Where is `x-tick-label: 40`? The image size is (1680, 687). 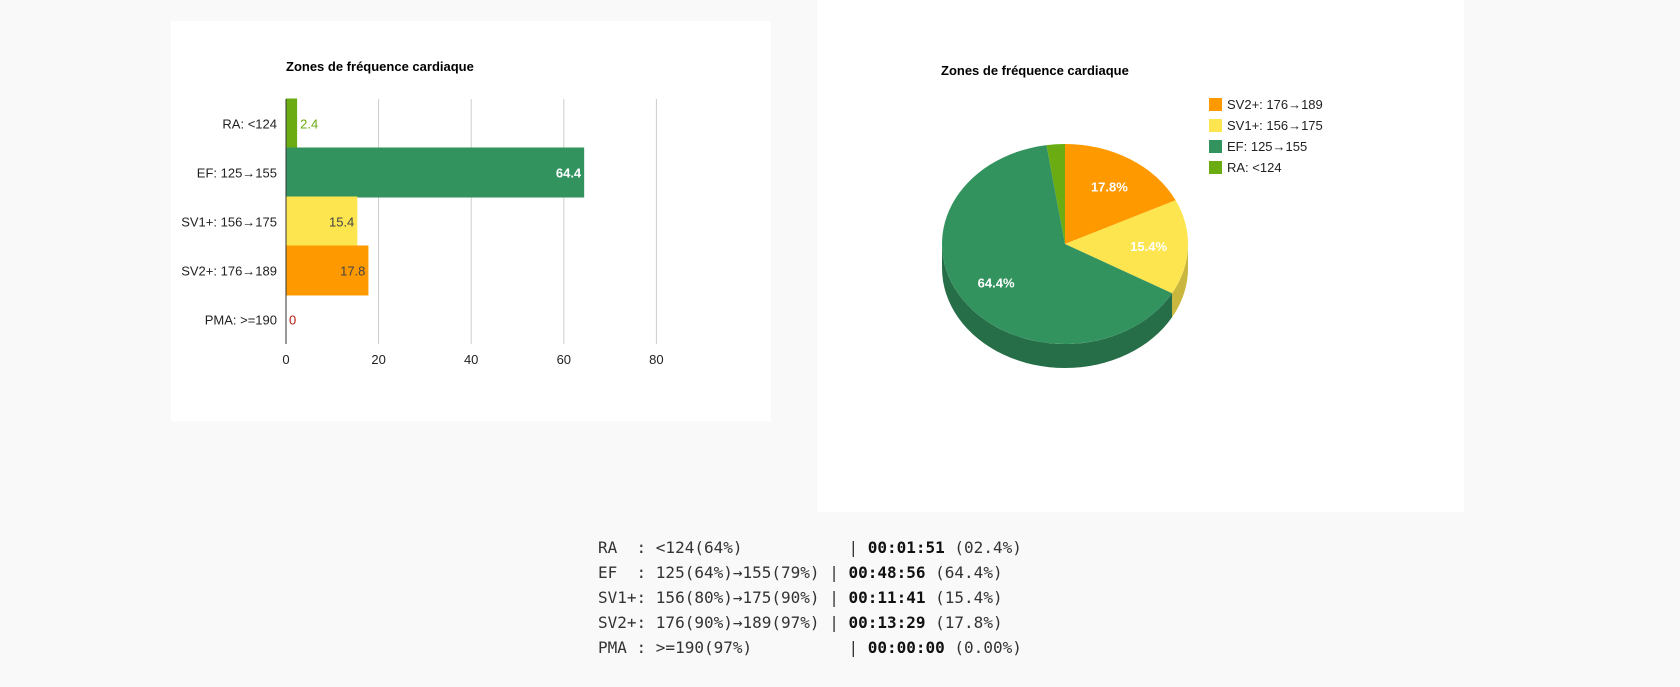
x-tick-label: 40 is located at coordinates (471, 359).